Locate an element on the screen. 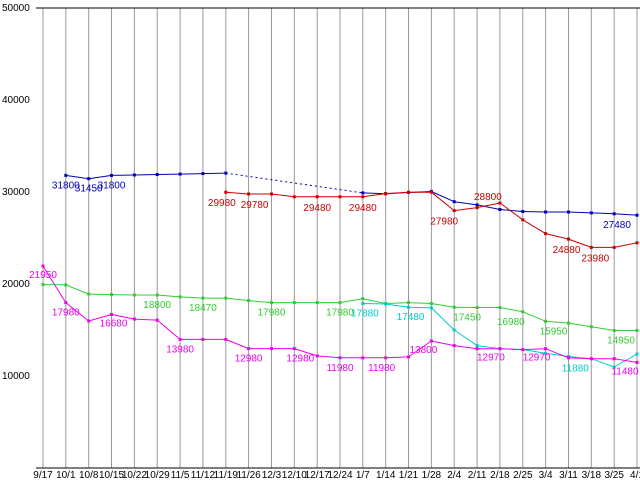 This screenshot has height=480, width=640. series-green-value-label: 16980 is located at coordinates (511, 322).